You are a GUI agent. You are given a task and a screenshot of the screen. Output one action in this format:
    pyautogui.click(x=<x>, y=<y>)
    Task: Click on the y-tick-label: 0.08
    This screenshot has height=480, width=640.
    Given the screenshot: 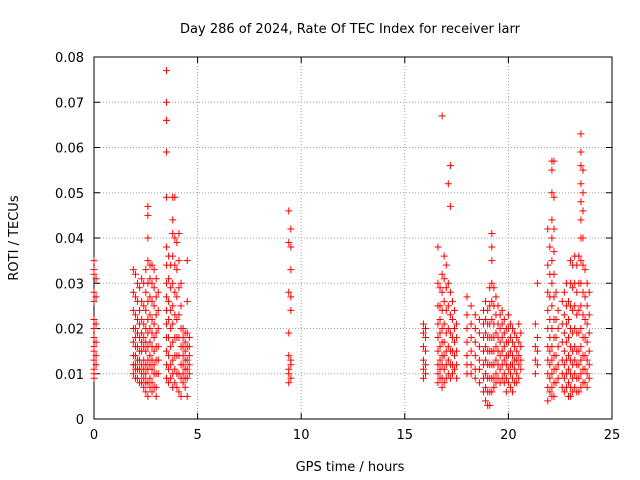 What is the action you would take?
    pyautogui.click(x=69, y=58)
    